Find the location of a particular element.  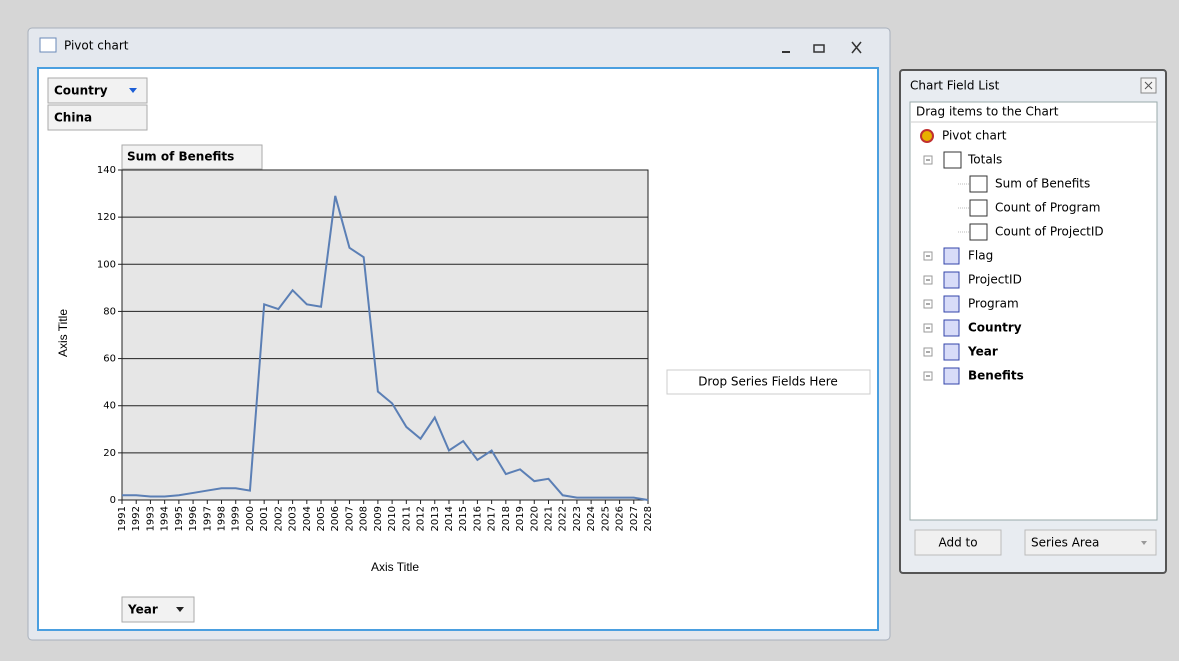

y-tick-label: 0 is located at coordinates (113, 500).